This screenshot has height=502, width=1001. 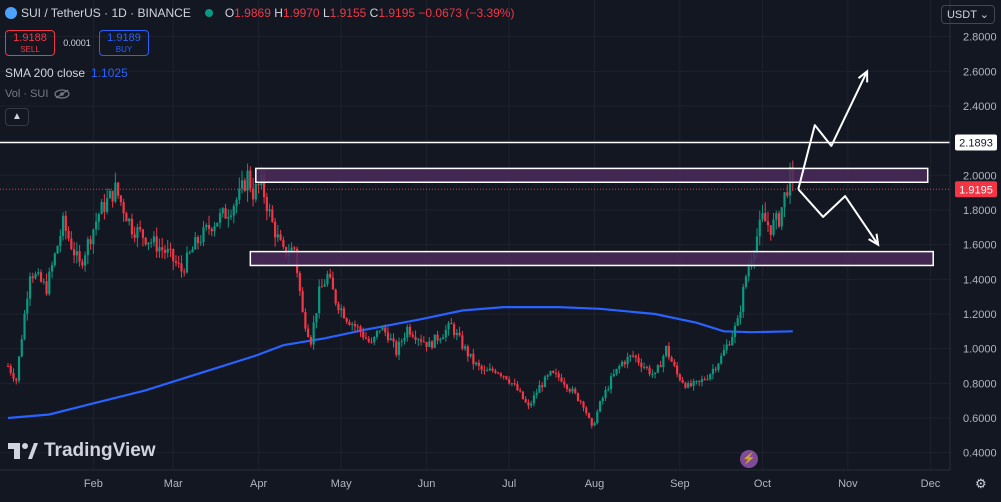 What do you see at coordinates (980, 384) in the screenshot?
I see `price-tick-label: 0.8000` at bounding box center [980, 384].